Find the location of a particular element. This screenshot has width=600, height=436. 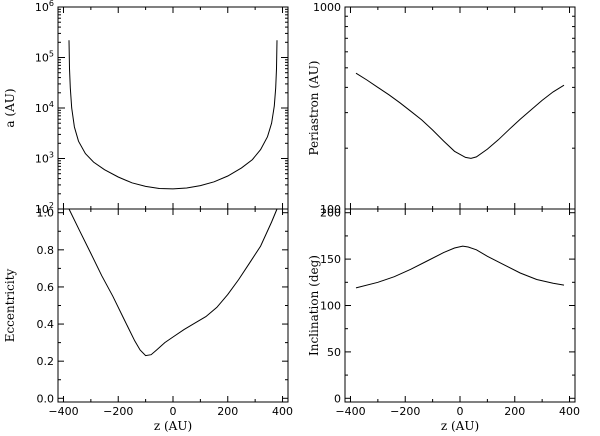

y-tick-label: 105 is located at coordinates (44, 57).